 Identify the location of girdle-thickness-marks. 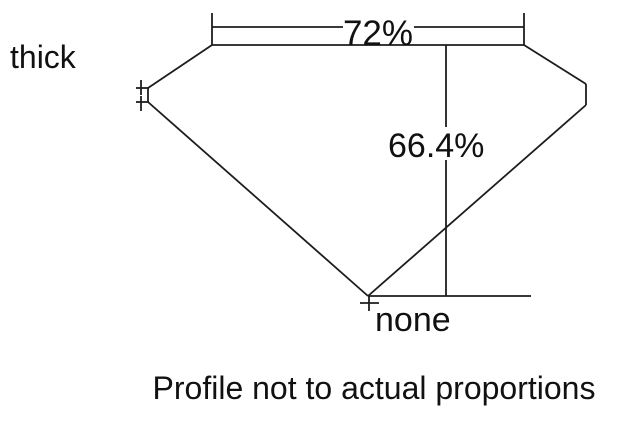
(142, 95).